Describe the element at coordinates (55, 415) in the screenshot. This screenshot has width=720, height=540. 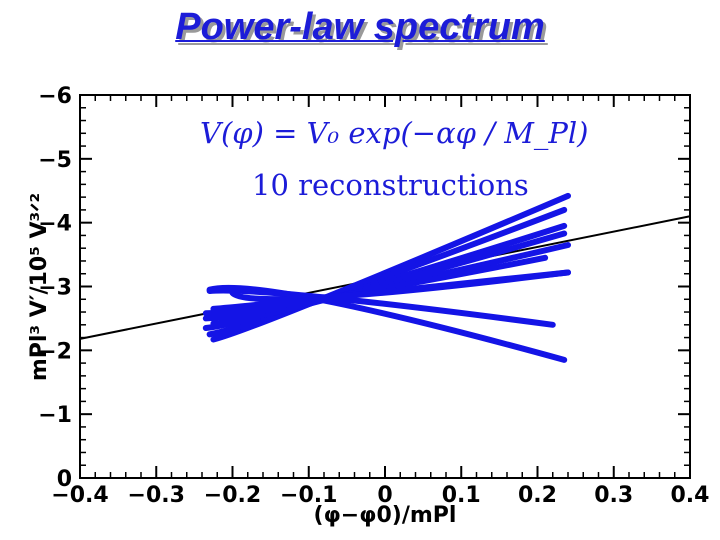
I see `y-tick-label: −1` at that location.